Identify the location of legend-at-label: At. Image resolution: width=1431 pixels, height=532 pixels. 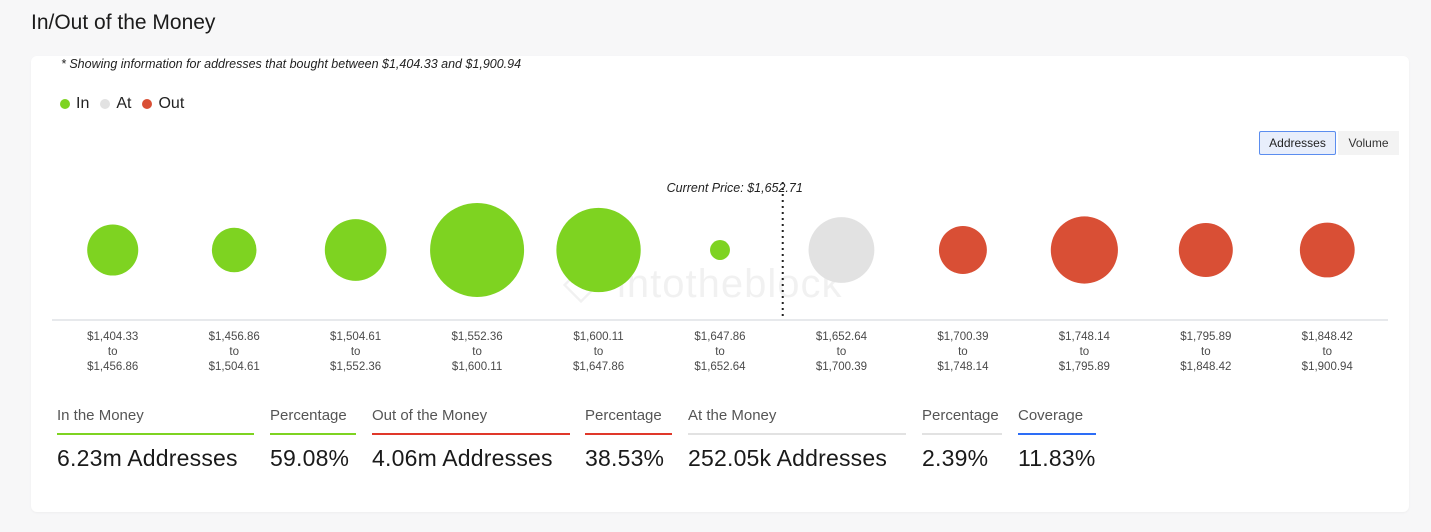
(124, 103).